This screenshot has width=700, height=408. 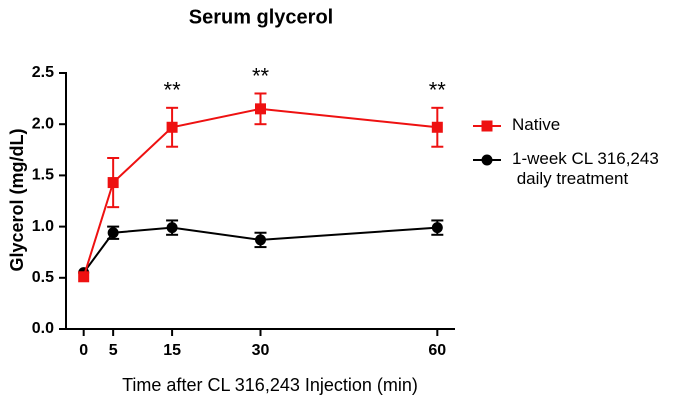 What do you see at coordinates (43, 226) in the screenshot?
I see `y-tick-label: 1.0` at bounding box center [43, 226].